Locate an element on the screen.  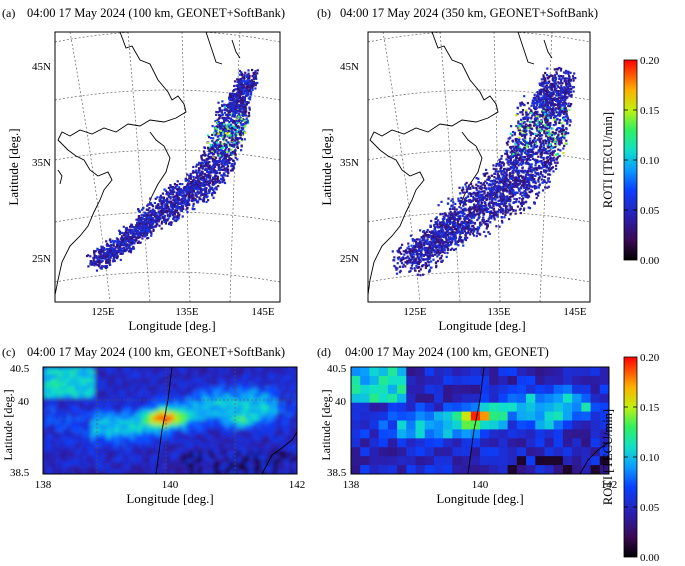
colorbar-top: 0.20 0.15 0.10 0.05 0.00 ROTI [TECU/min] is located at coordinates (630, 161).